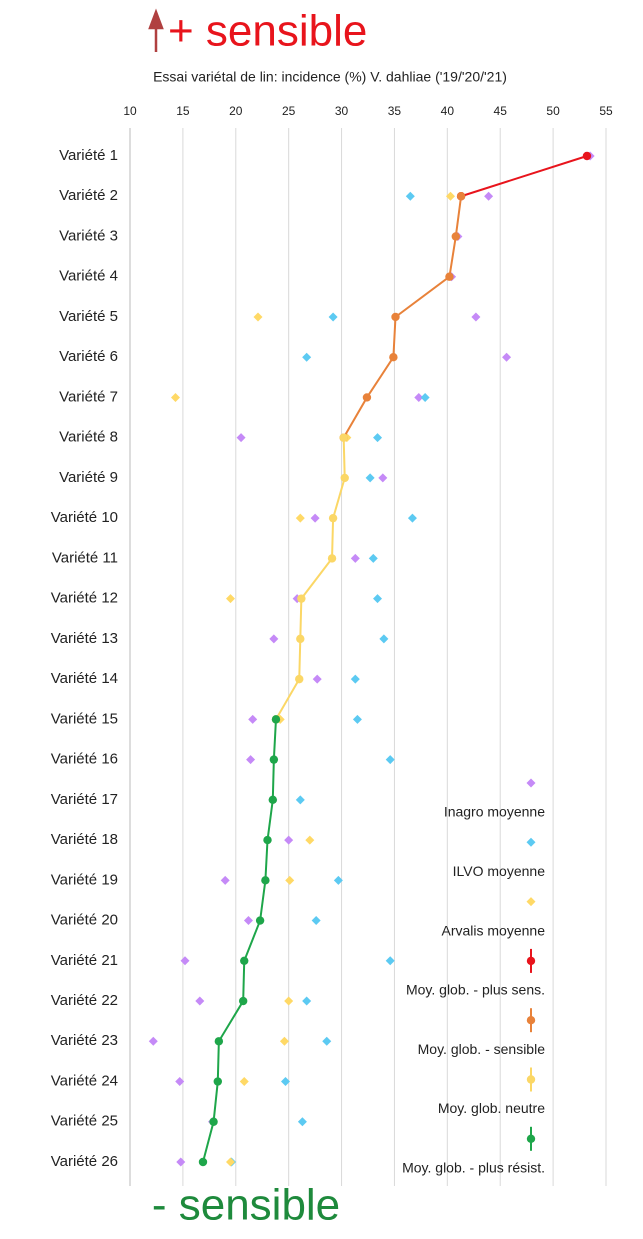  Describe the element at coordinates (473, 1168) in the screenshot. I see `legend-label: Moy. glob. - plus résist.` at that location.